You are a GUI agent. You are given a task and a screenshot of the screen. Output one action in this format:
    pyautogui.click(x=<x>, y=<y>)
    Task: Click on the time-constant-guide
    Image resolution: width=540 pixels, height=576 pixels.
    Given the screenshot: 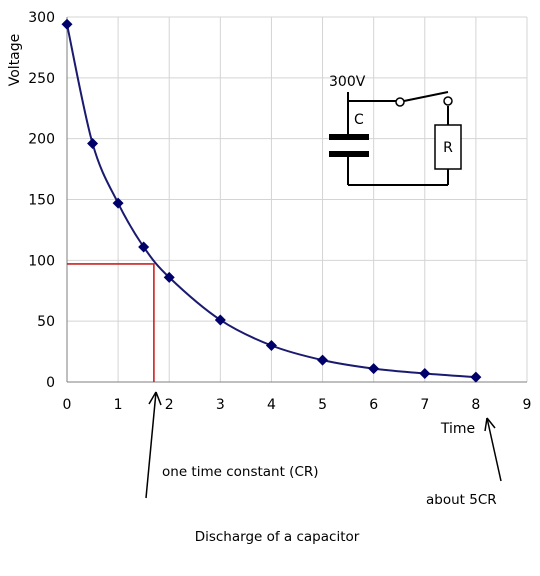 What is the action you would take?
    pyautogui.click(x=111, y=322)
    